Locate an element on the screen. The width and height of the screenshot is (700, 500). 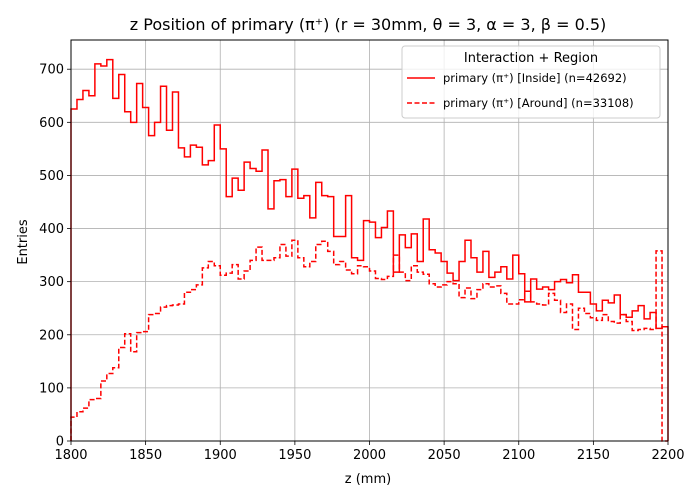
legend-label-around: primary (π⁺) [Around] (n=33108) is located at coordinates (538, 103).